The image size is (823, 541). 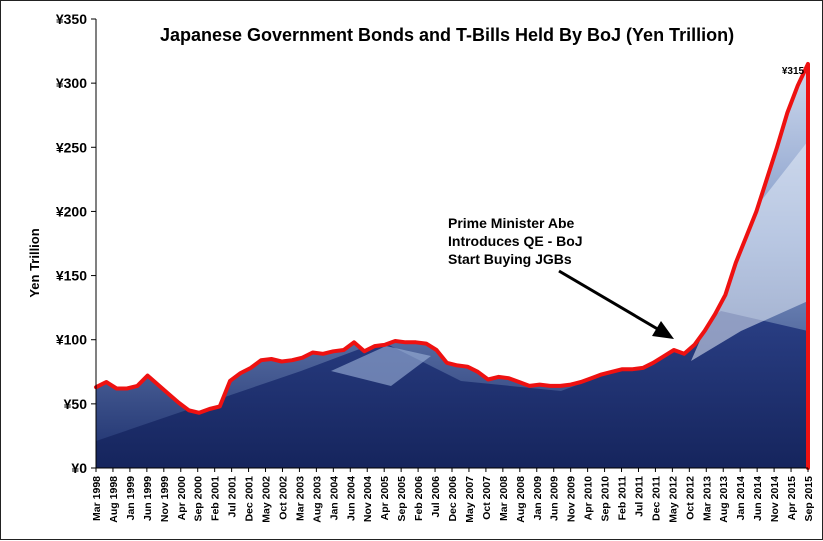 I want to click on x-tick-label: Feb 2011, so click(x=623, y=498).